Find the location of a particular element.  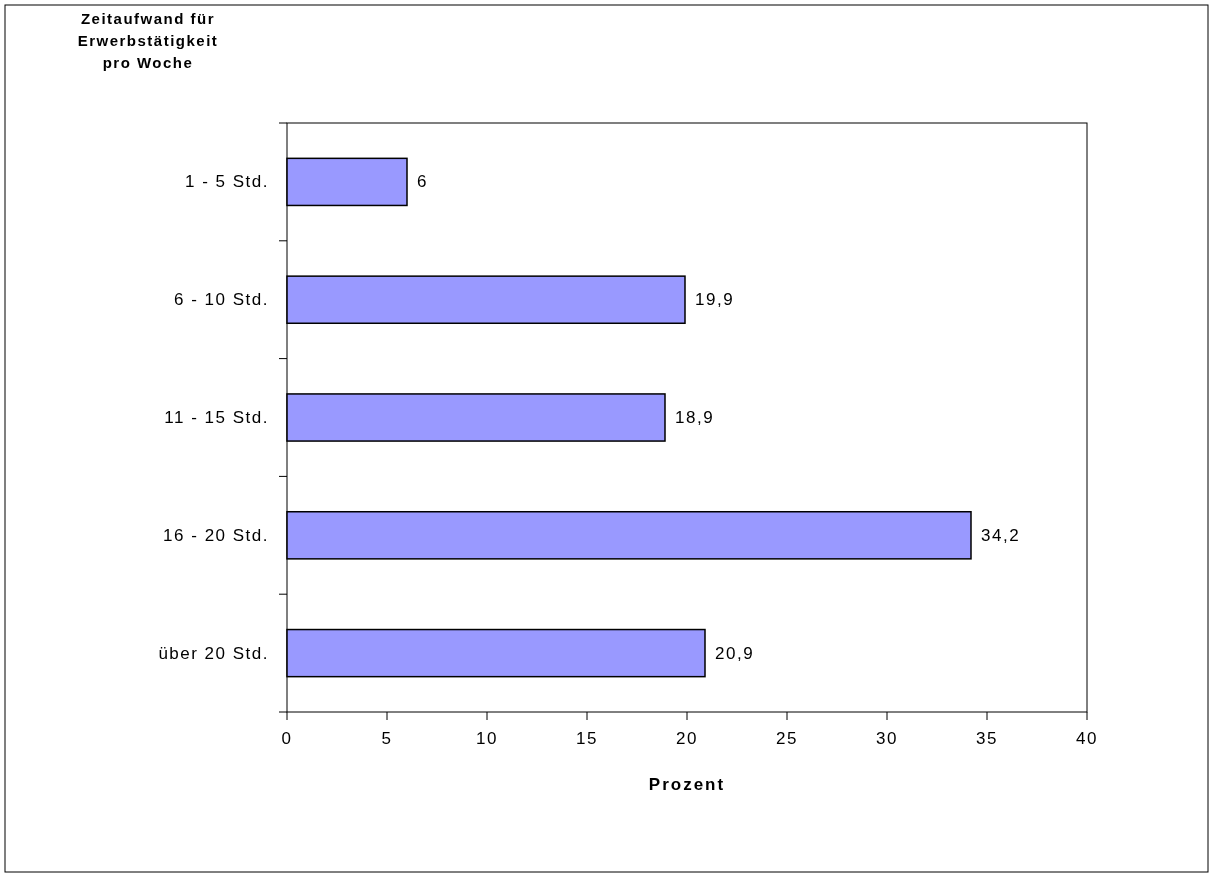

x-tick-label: 25 is located at coordinates (787, 738).